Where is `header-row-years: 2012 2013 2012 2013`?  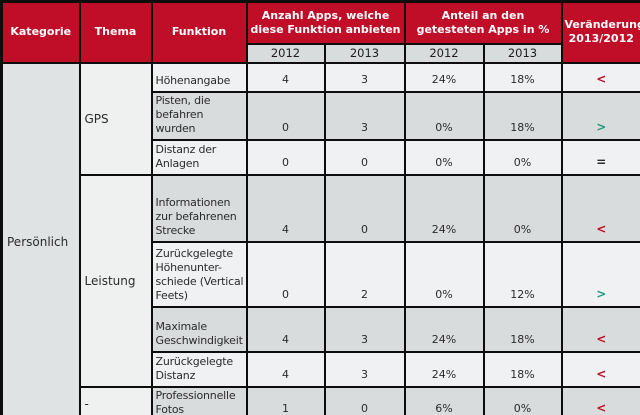 header-row-years: 2012 2013 2012 2013 is located at coordinates (321, 53).